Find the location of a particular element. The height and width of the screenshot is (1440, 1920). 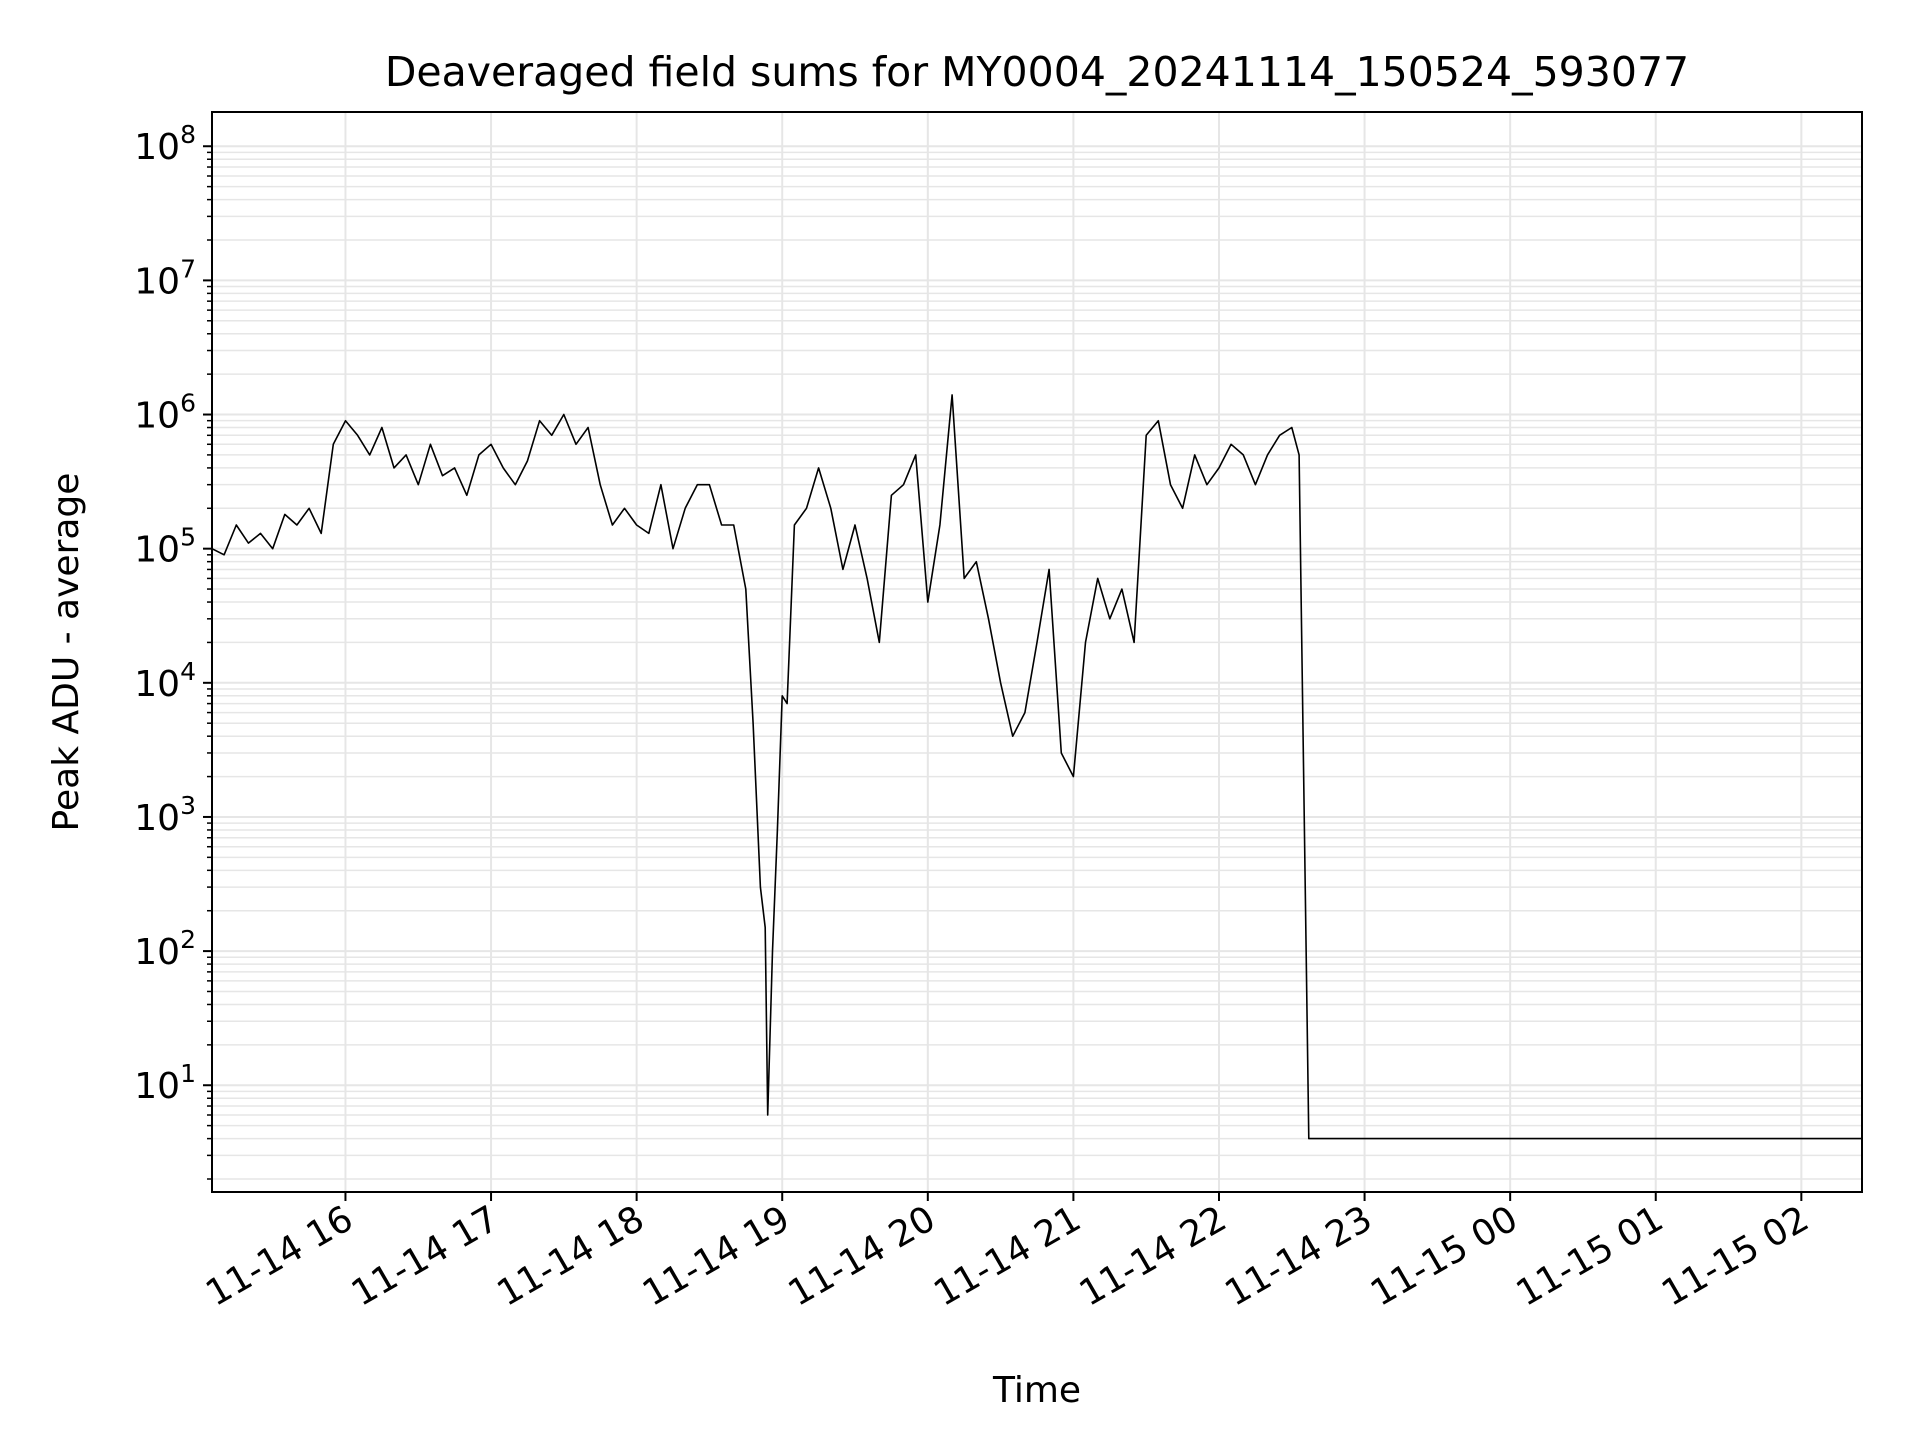

y-tick-label: 10⁶ is located at coordinates (165, 413).